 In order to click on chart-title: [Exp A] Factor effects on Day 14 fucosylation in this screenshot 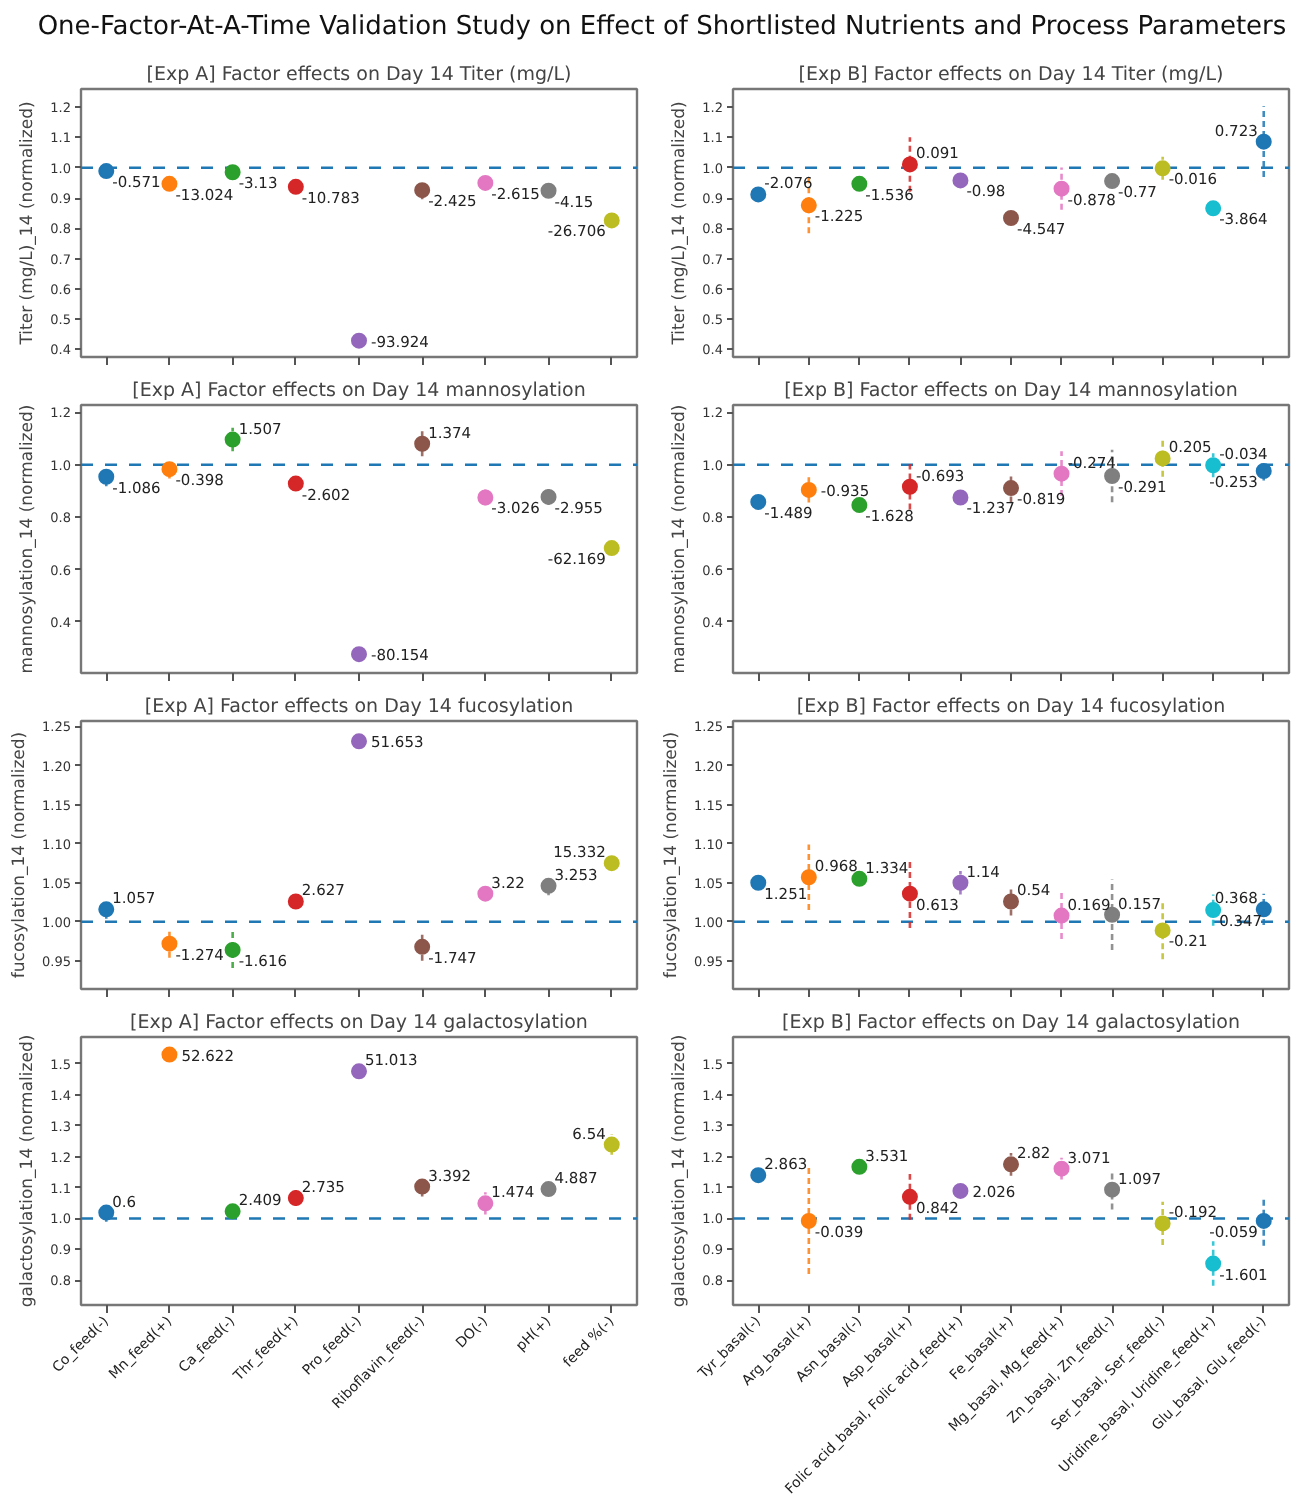, I will do `click(359, 707)`.